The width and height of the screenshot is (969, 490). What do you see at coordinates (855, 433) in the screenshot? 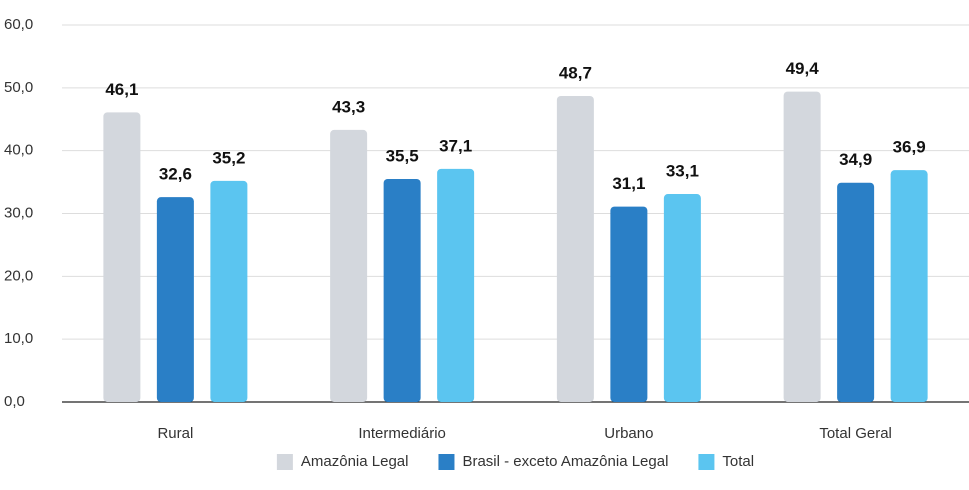
I see `x-tick-label: Total Geral` at bounding box center [855, 433].